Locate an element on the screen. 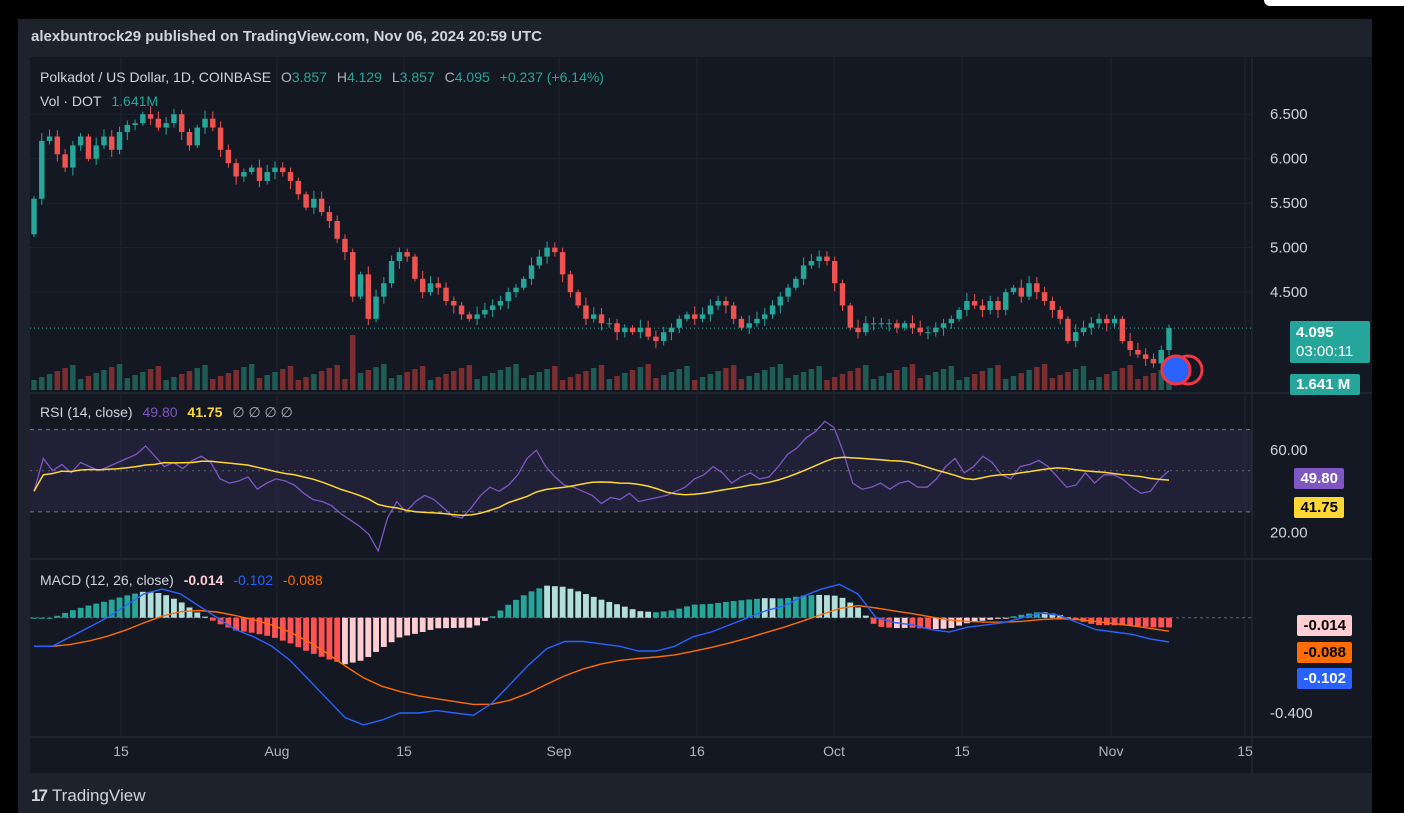  macd-hist-value: -0.014 is located at coordinates (203, 580).